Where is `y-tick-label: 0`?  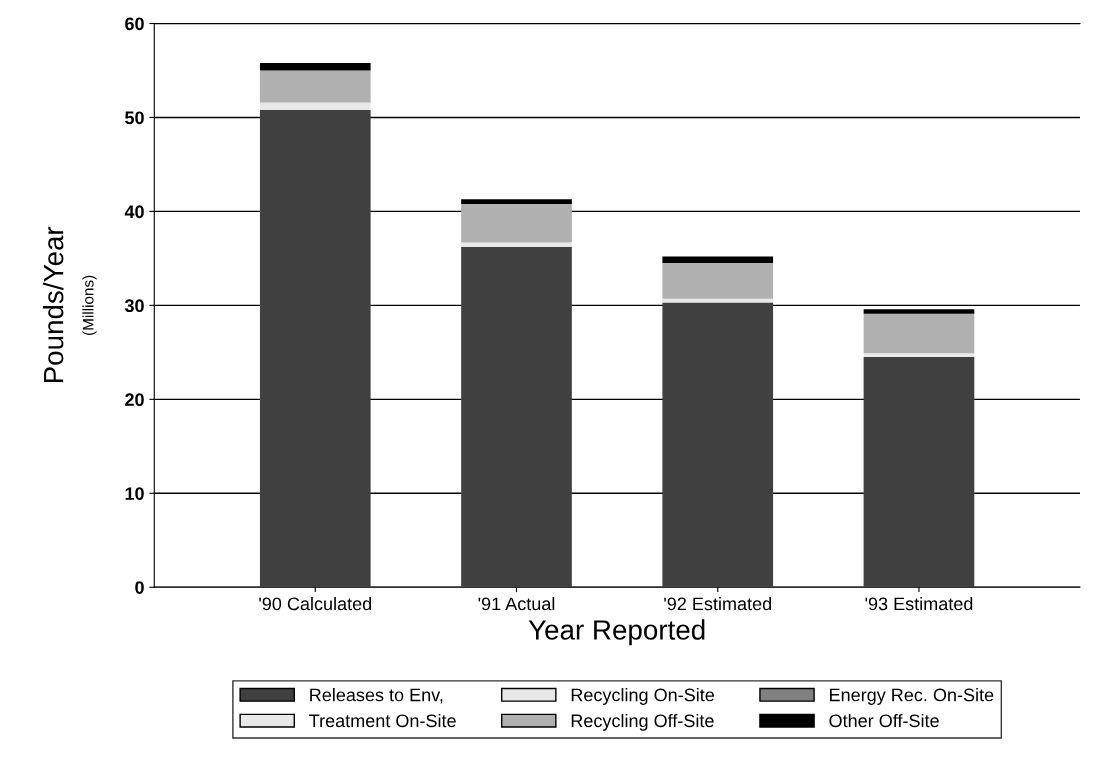
y-tick-label: 0 is located at coordinates (139, 587).